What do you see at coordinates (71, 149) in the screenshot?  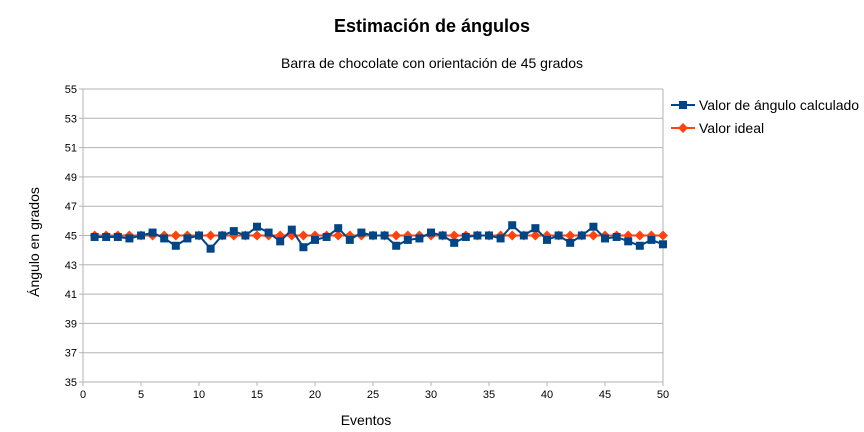 I see `y-tick-label: 51` at bounding box center [71, 149].